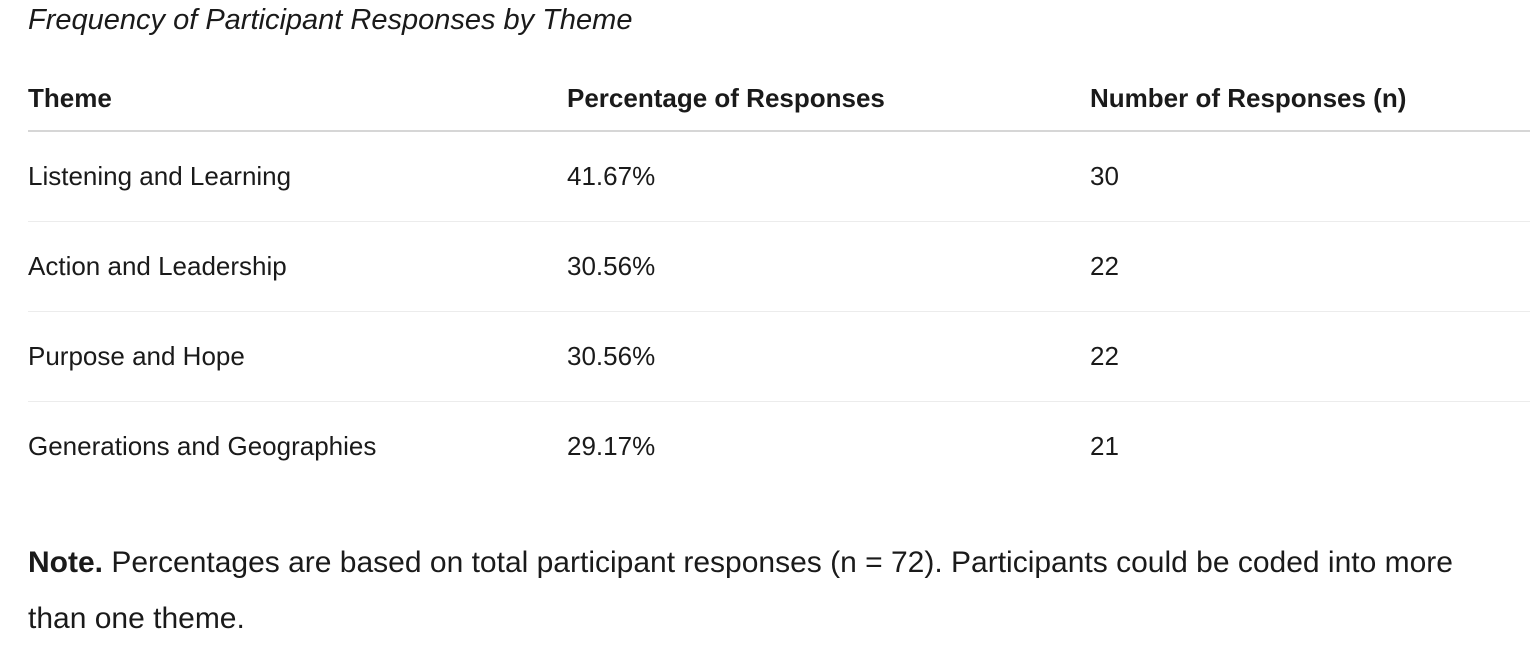 The height and width of the screenshot is (647, 1530). I want to click on note-label: Note., so click(65, 562).